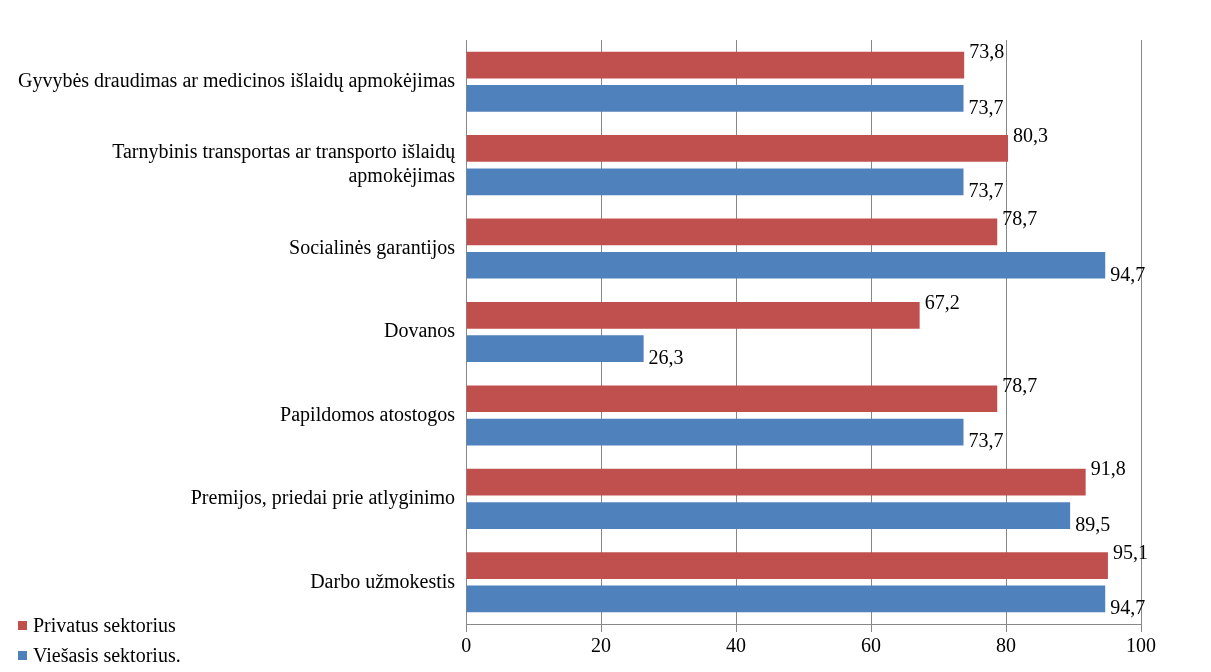 This screenshot has height=672, width=1211. Describe the element at coordinates (1141, 645) in the screenshot. I see `x-tick-label: 100` at that location.